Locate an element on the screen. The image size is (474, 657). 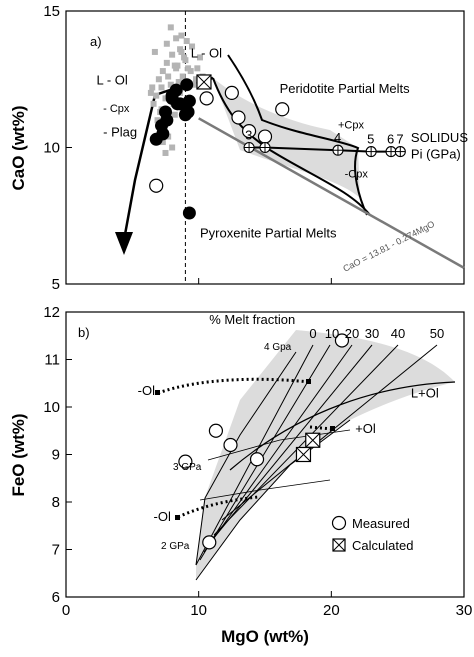
panel-a-annotation: SOLIDUS is located at coordinates (439, 137).